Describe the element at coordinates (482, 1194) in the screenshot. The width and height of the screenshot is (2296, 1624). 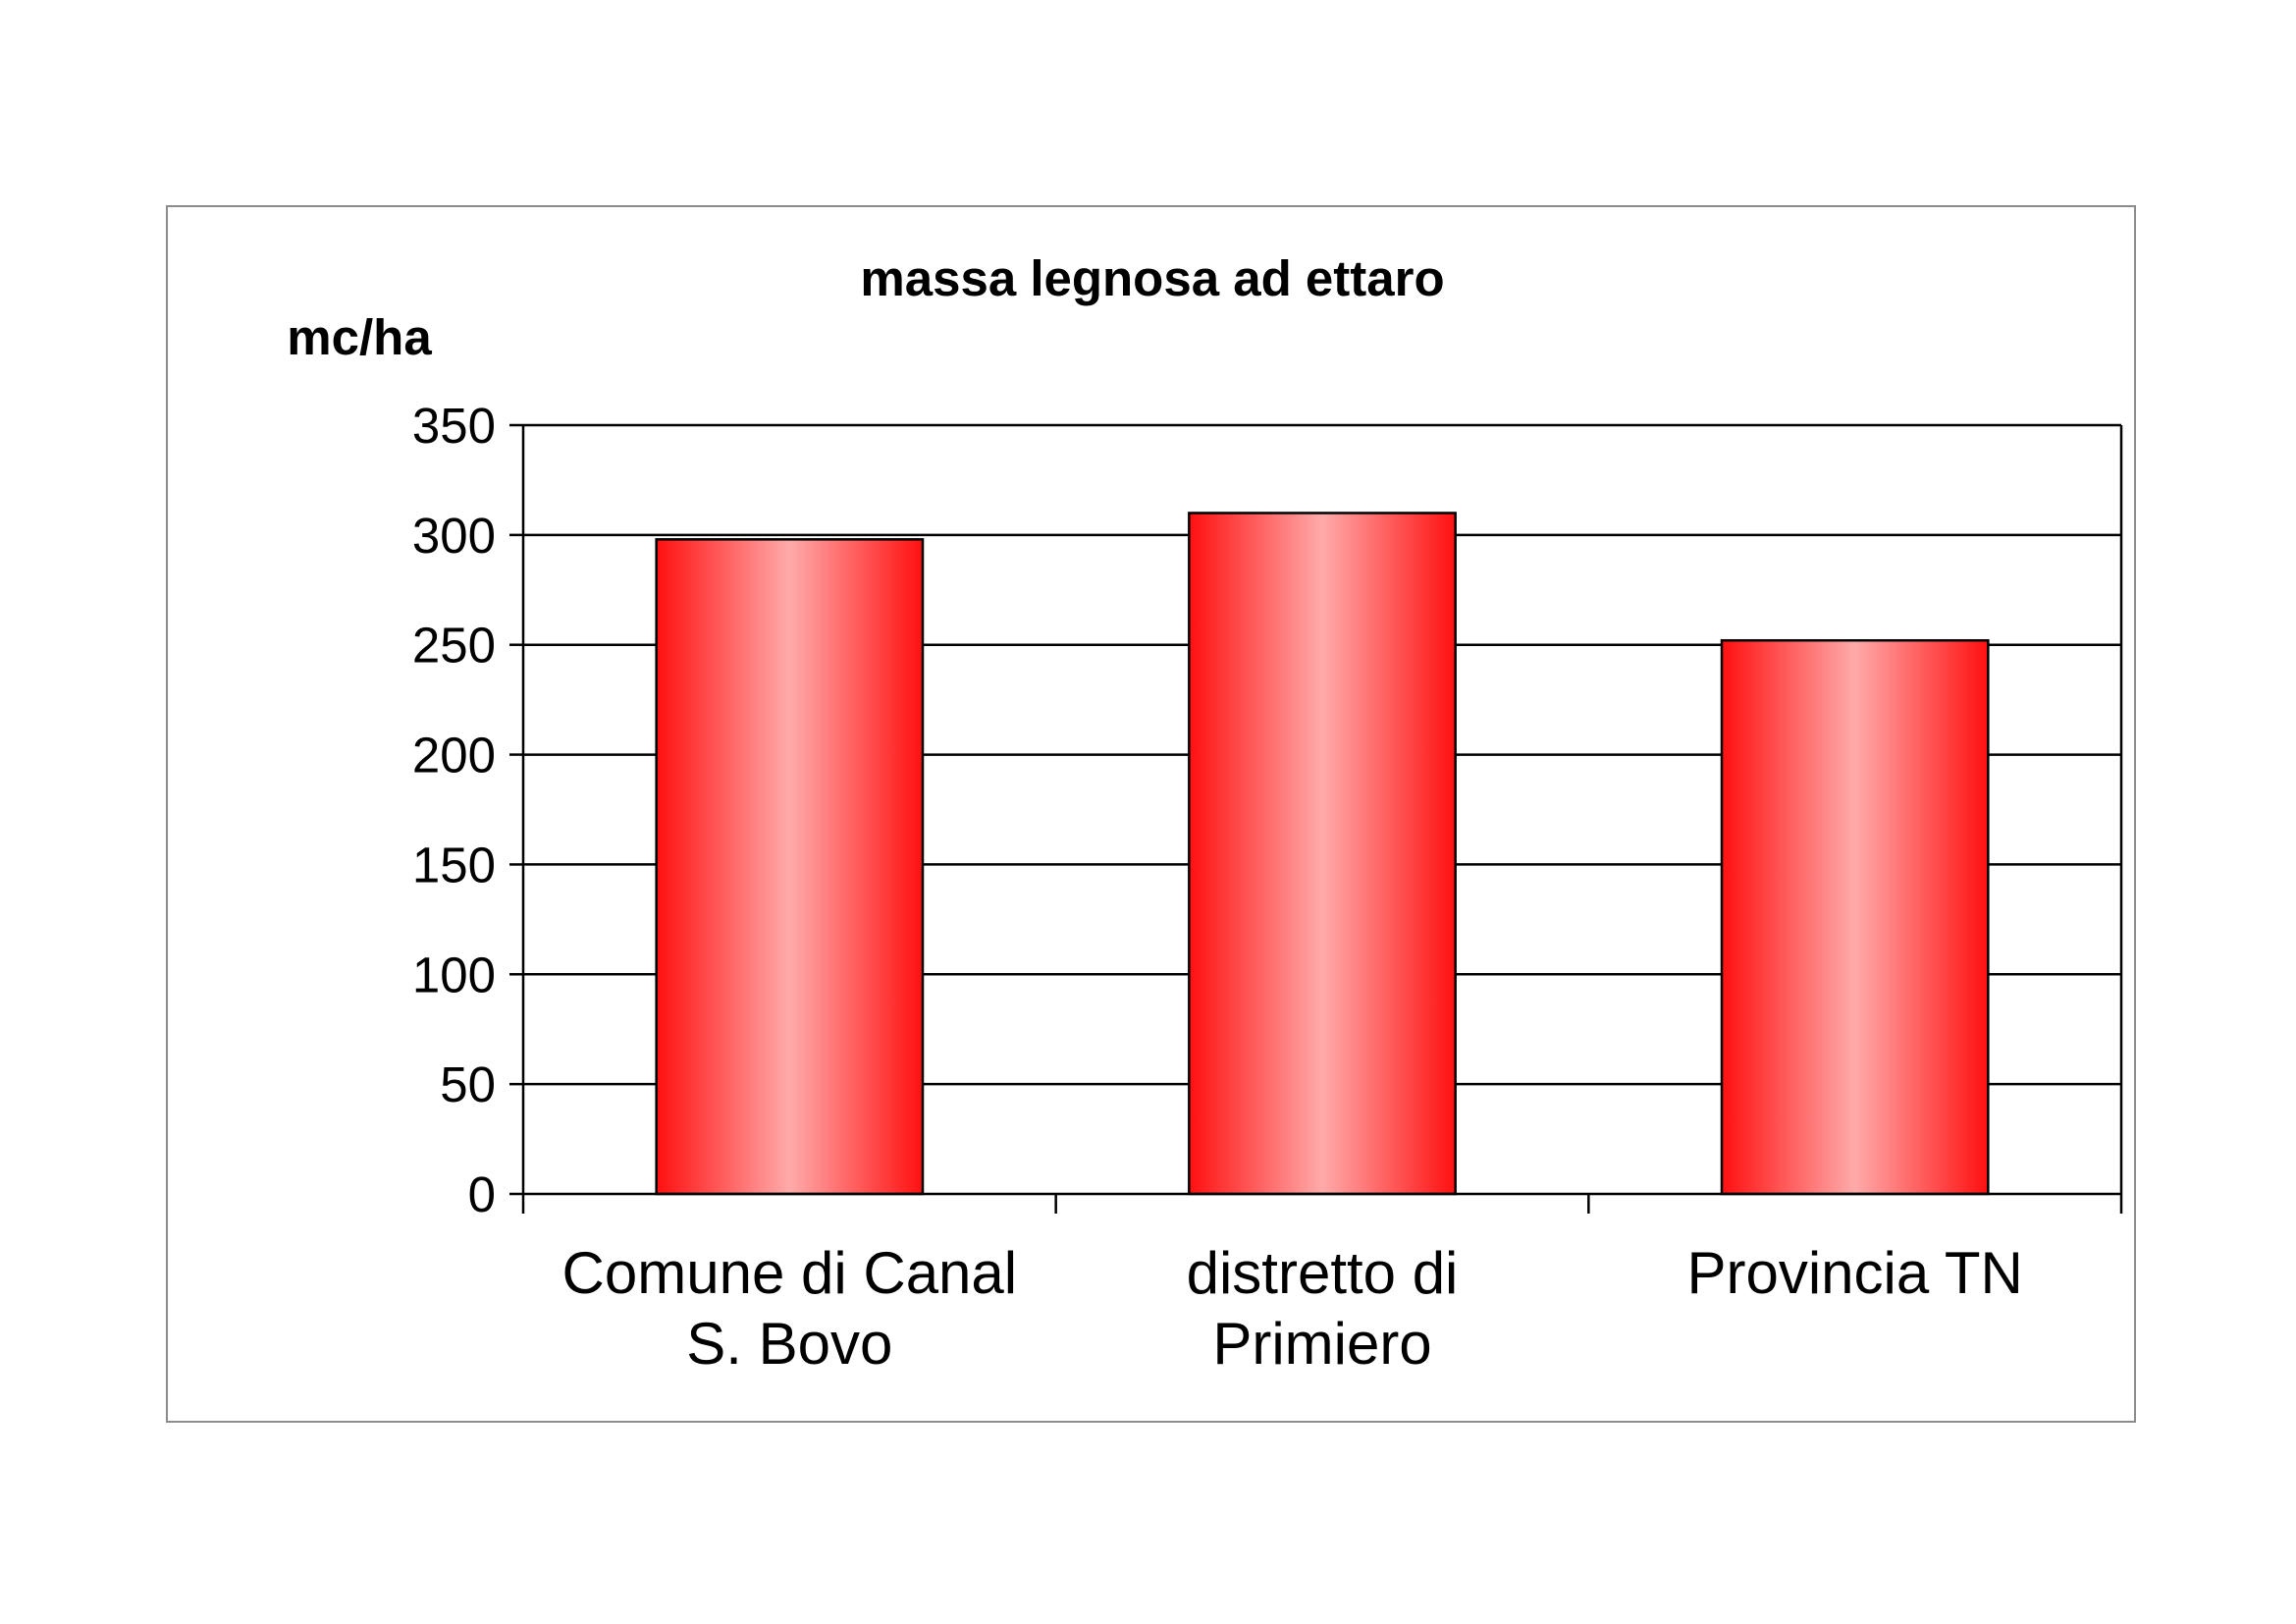
I see `y-tick-label: 0` at that location.